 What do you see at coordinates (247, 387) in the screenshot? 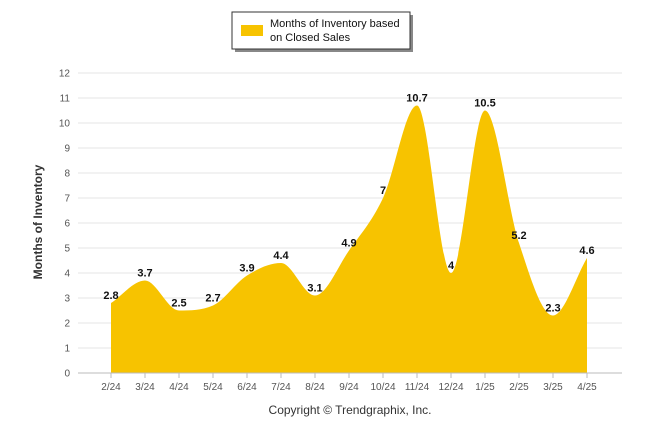
I see `x-tick-label: 6/24` at bounding box center [247, 387].